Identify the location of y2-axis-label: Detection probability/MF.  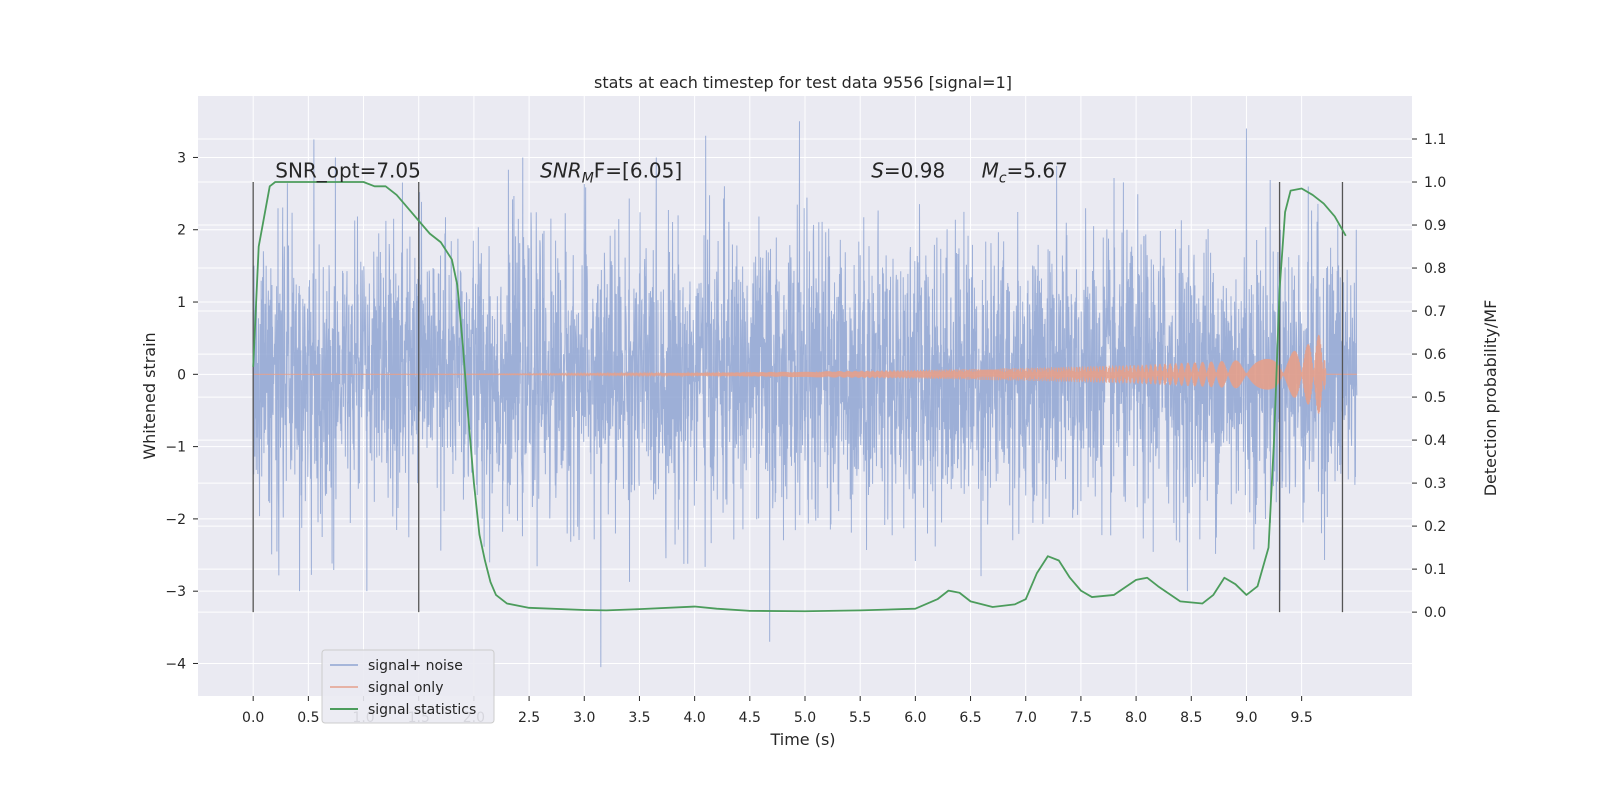
(1490, 398).